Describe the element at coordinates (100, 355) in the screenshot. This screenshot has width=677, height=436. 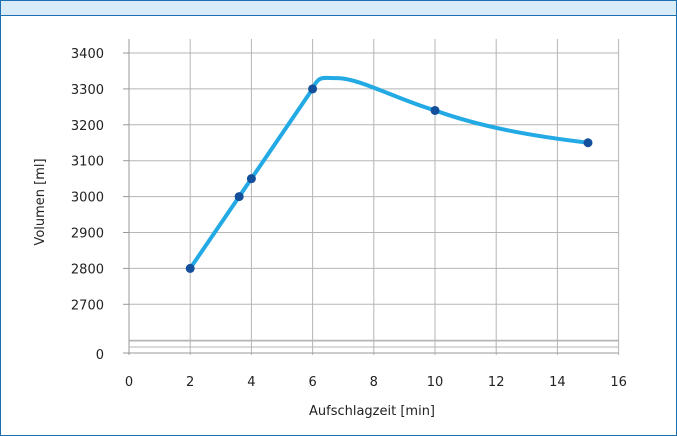
I see `y-tick-label-zero: 0` at that location.